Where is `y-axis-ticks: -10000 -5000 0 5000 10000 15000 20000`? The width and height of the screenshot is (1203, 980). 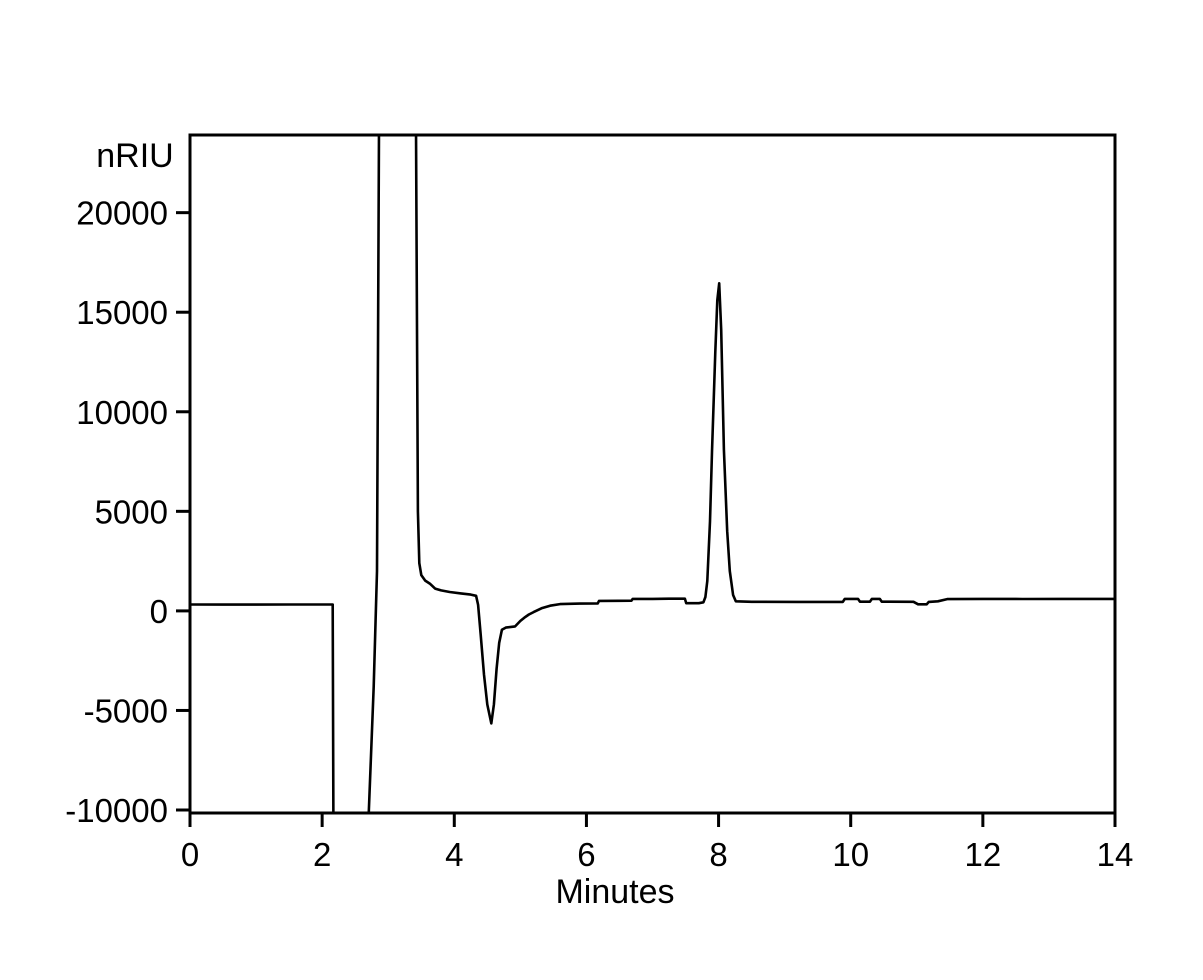
y-axis-ticks: -10000 -5000 0 5000 10000 15000 20000 is located at coordinates (127, 512).